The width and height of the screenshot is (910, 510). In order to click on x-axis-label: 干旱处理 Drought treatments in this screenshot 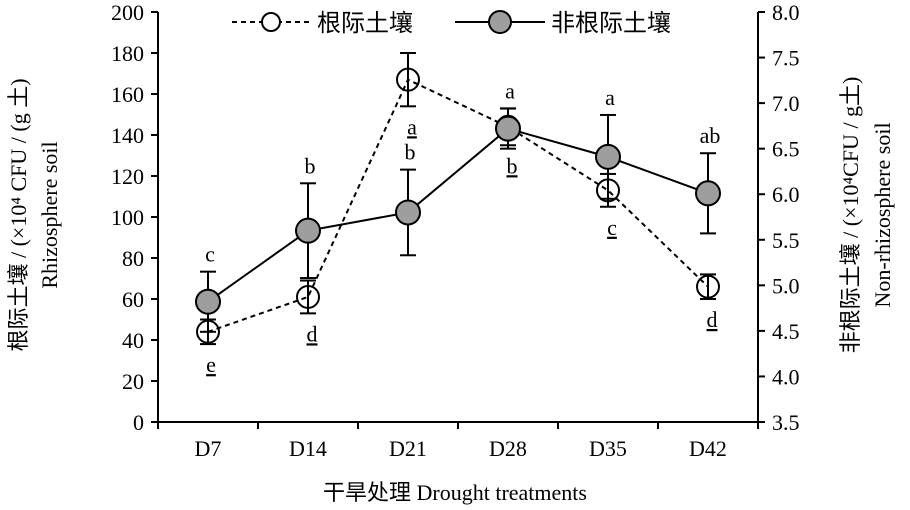, I will do `click(455, 492)`.